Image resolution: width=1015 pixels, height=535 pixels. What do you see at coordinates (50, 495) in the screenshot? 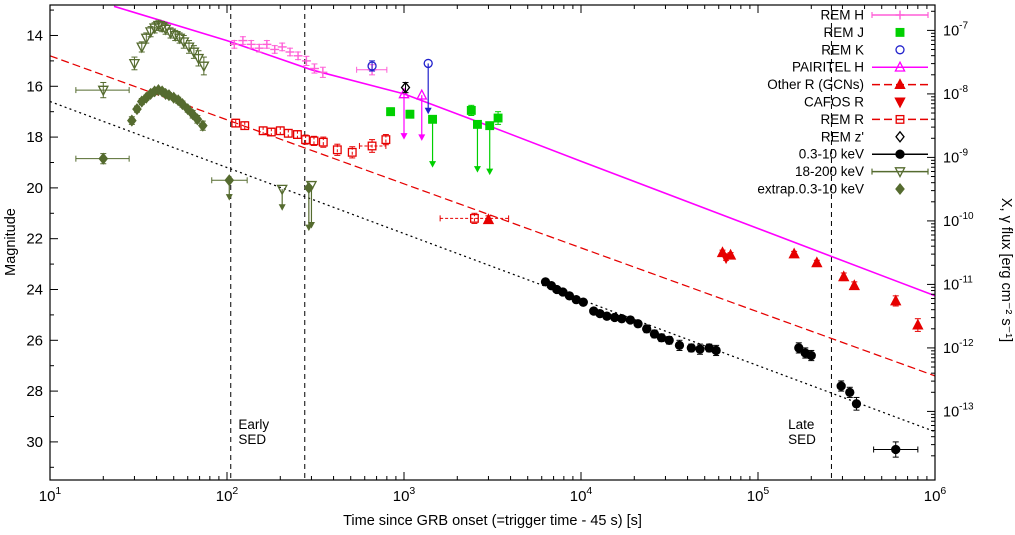
I see `x-tick-label: 10¹` at bounding box center [50, 495].